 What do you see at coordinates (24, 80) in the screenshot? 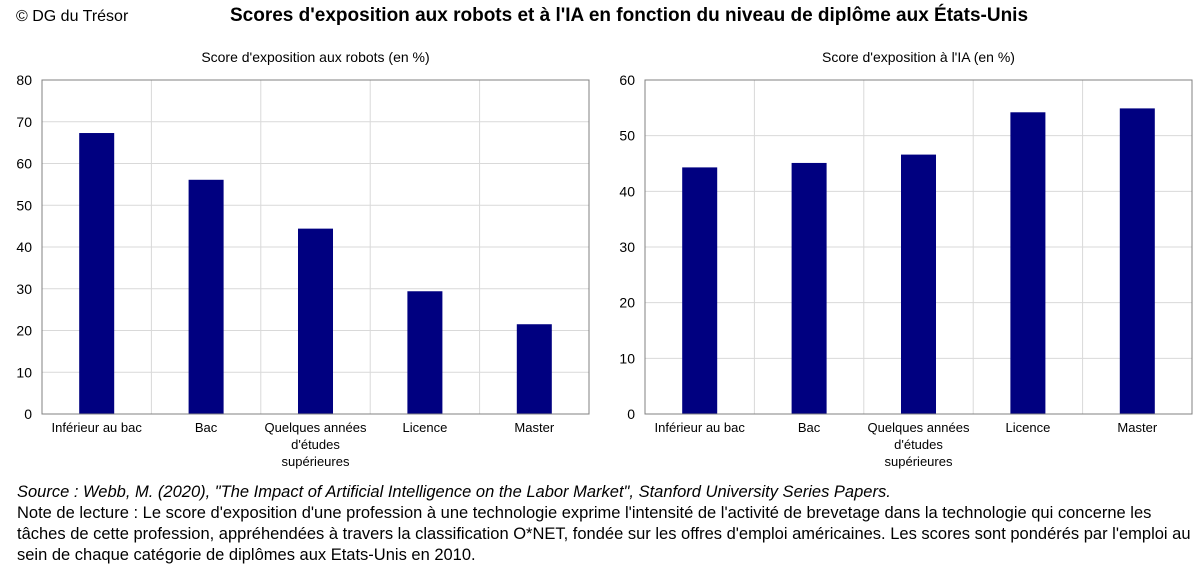
I see `y-tick-label: 80` at bounding box center [24, 80].